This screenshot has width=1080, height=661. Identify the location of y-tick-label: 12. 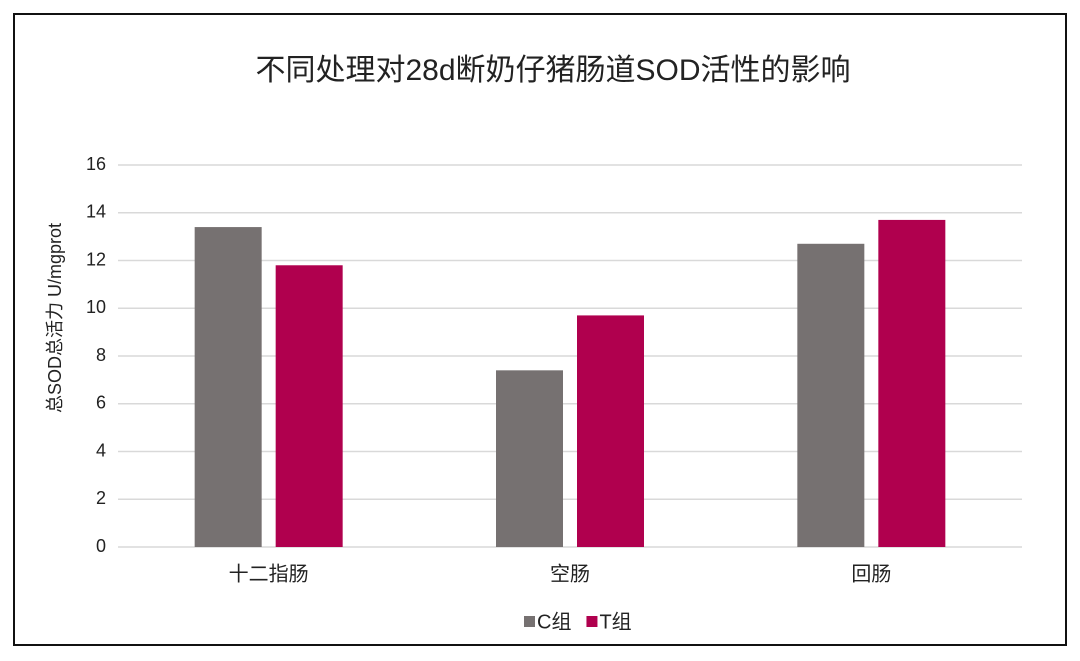
(96, 259).